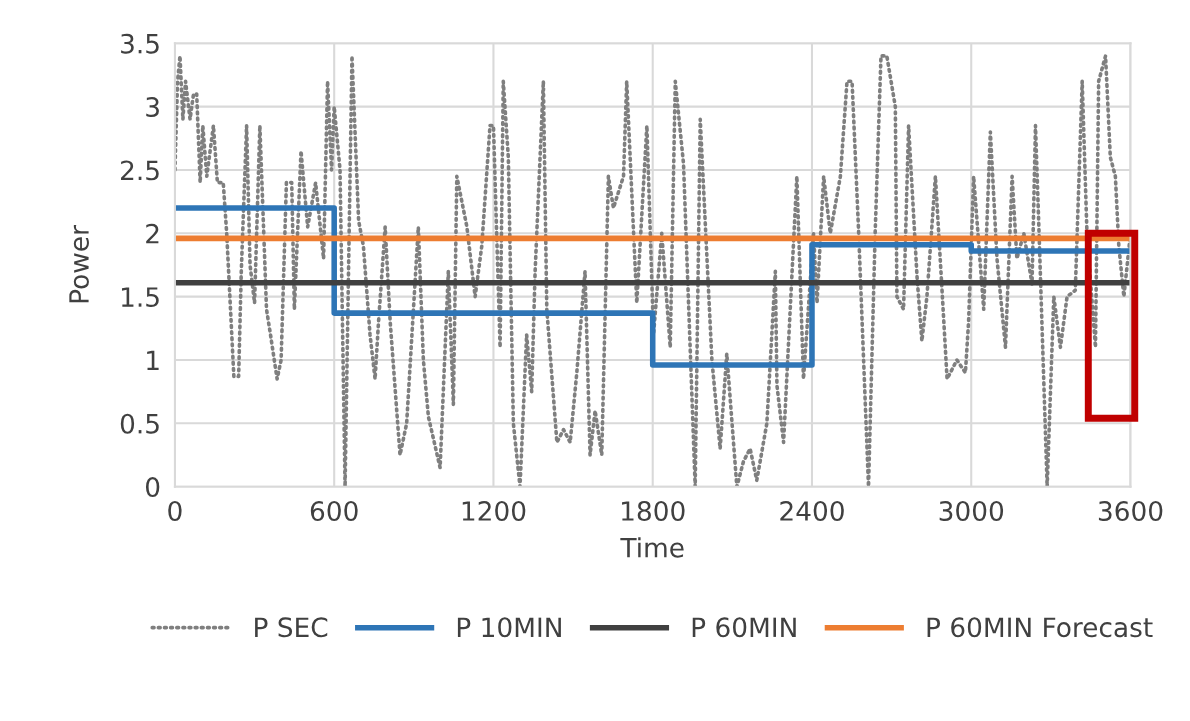  Describe the element at coordinates (812, 511) in the screenshot. I see `x-tick-label: 2400` at that location.